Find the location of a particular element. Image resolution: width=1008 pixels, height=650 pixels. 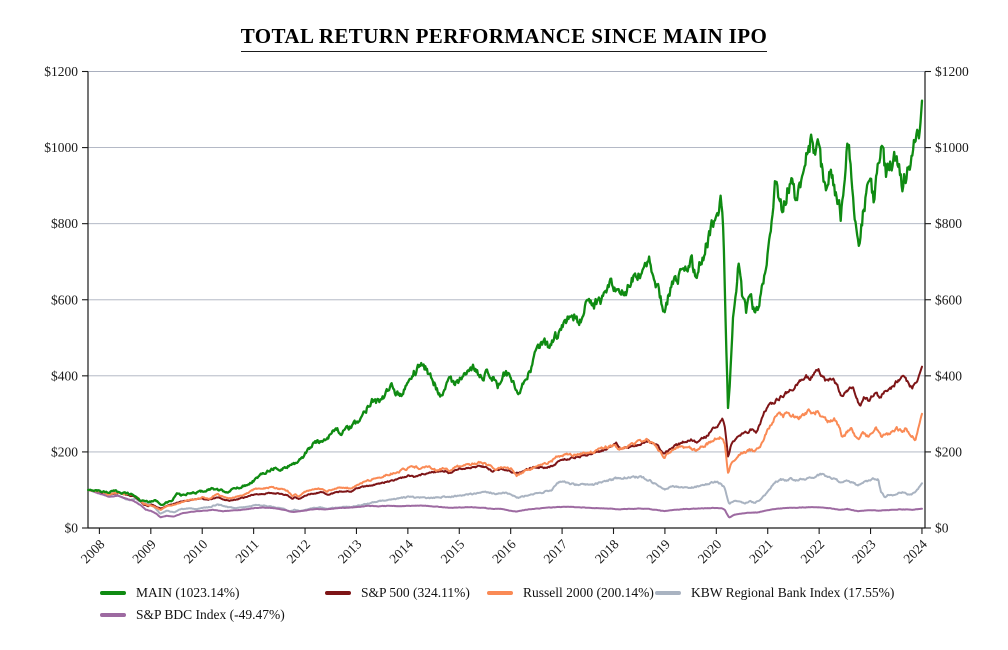

y-tick-label-left: $1200 is located at coordinates (61, 71).